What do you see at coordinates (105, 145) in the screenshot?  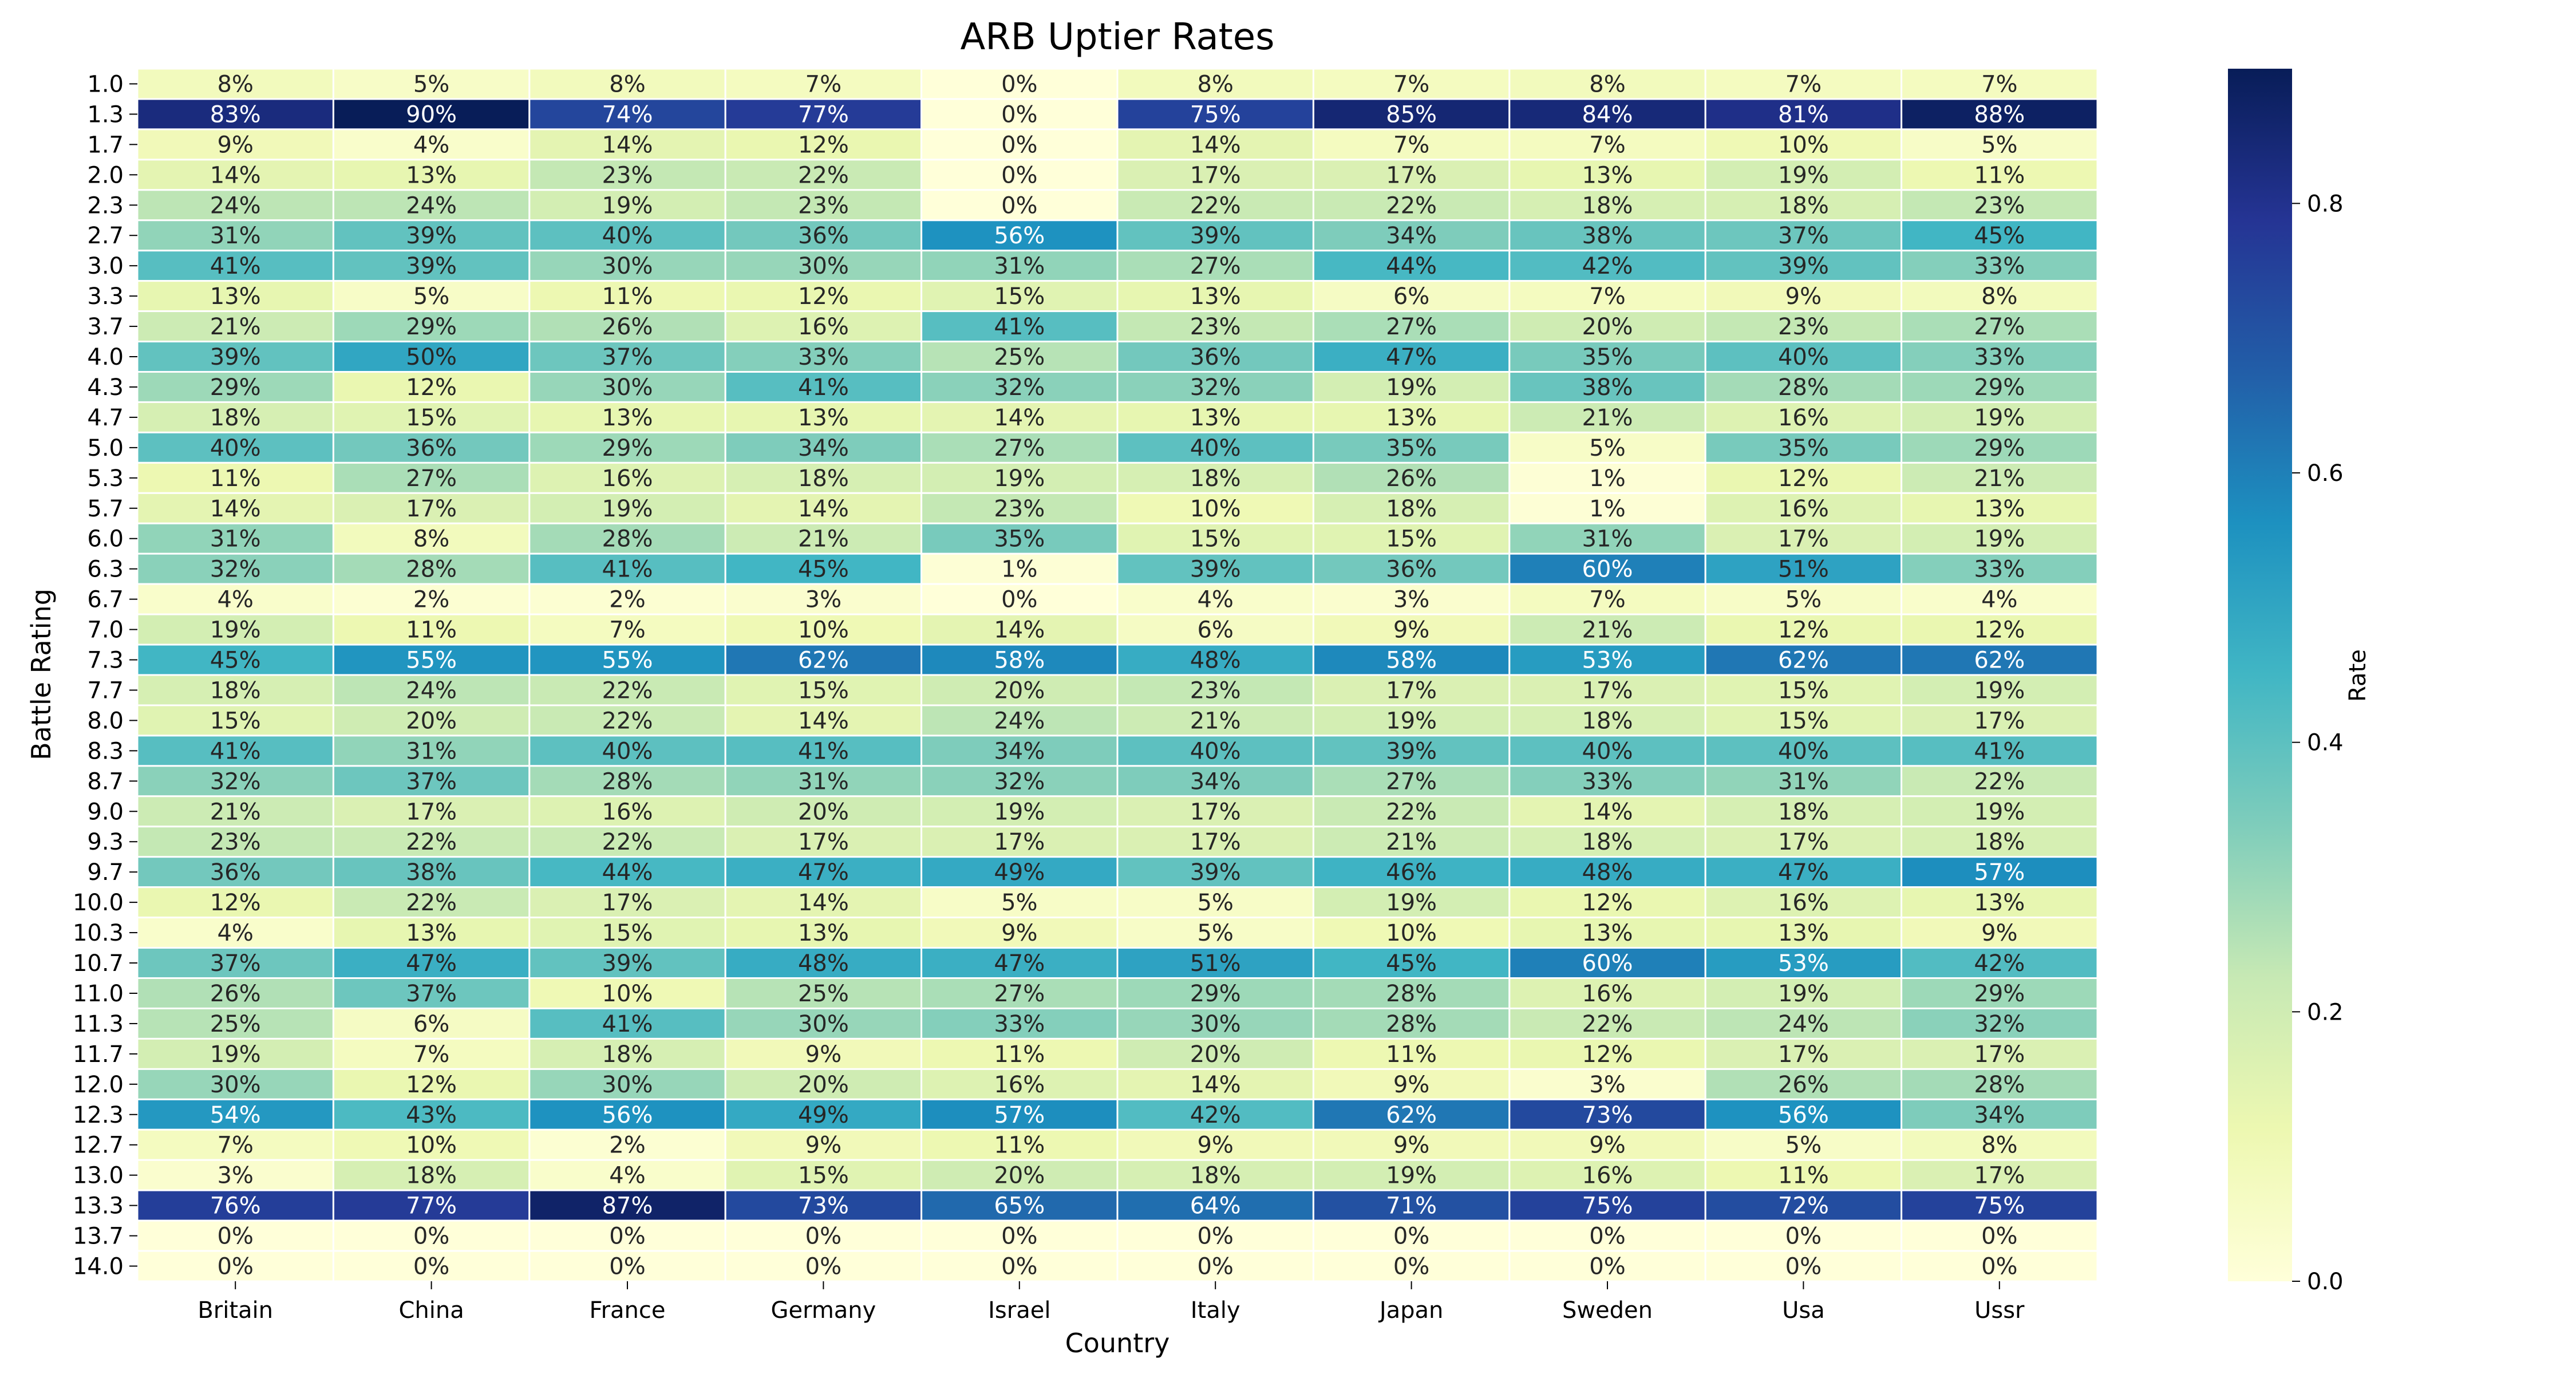 I see `y-tick-label: 1.7` at bounding box center [105, 145].